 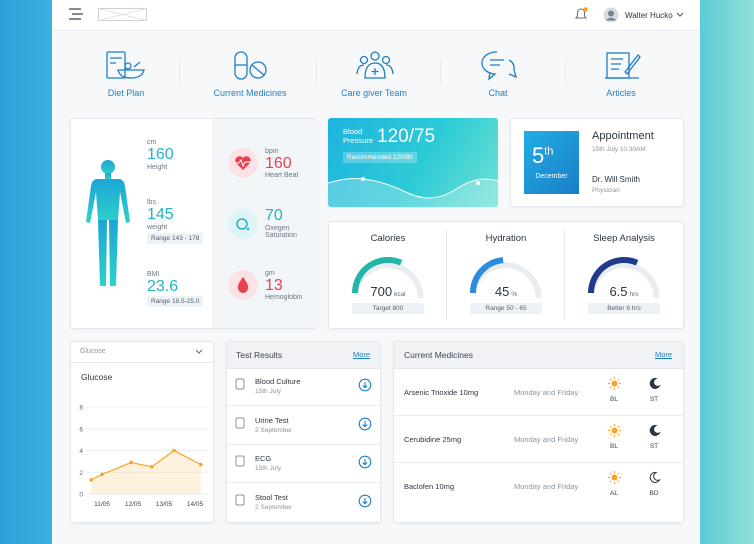 What do you see at coordinates (441, 392) in the screenshot?
I see `medicine-name: Arsenic Trioxide 10mg` at bounding box center [441, 392].